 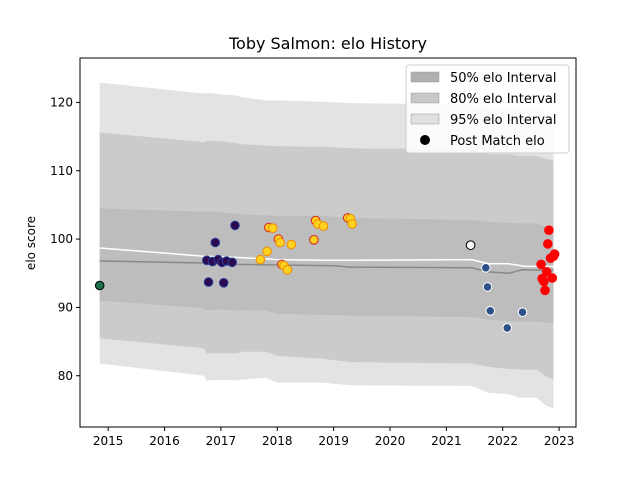 What do you see at coordinates (559, 441) in the screenshot?
I see `x-tick-label-9: 2023` at bounding box center [559, 441].